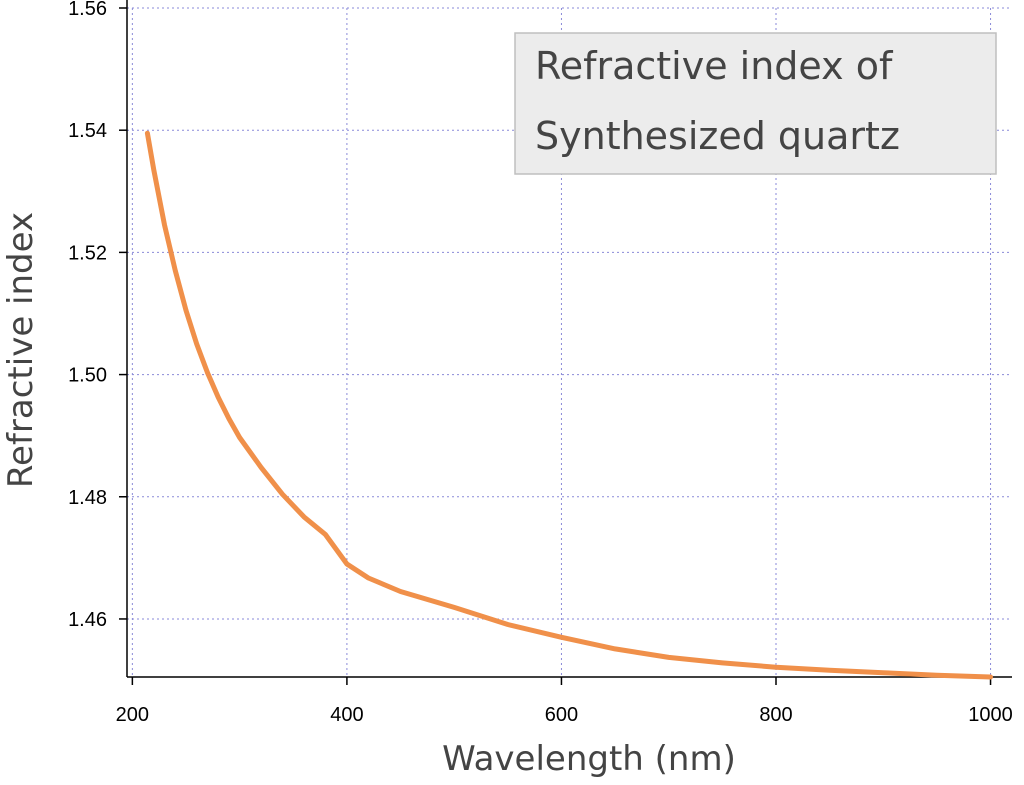 The width and height of the screenshot is (1024, 785). Describe the element at coordinates (87, 498) in the screenshot. I see `y-tick-label: 1.48` at that location.